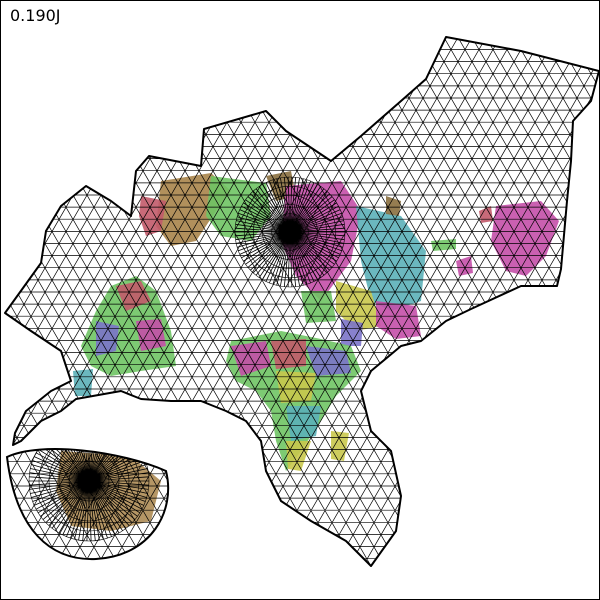 The height and width of the screenshot is (600, 600). What do you see at coordinates (35, 15) in the screenshot?
I see `energy-readout: 0.190J` at bounding box center [35, 15].